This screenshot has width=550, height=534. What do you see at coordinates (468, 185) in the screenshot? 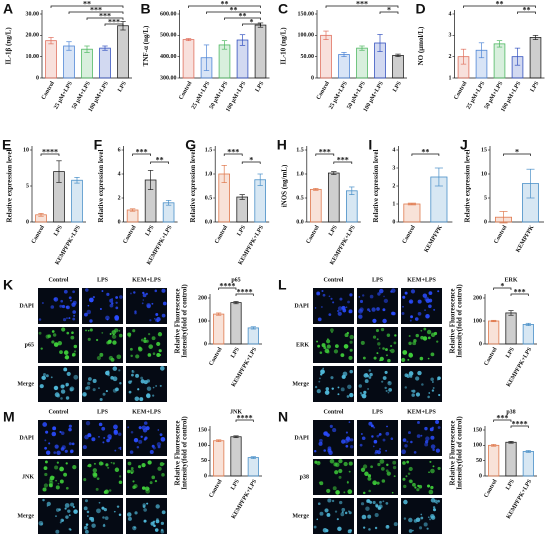
I see `y-axis-label: Relative expression level` at bounding box center [468, 185].